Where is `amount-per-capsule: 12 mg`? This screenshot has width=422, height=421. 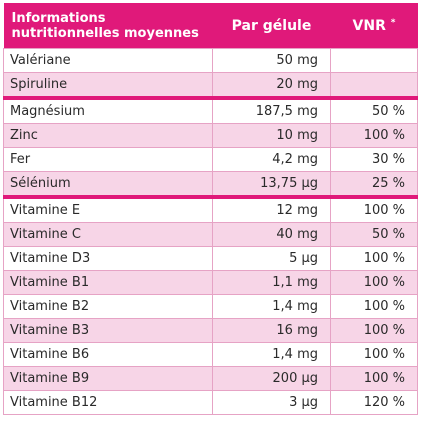 amount-per-capsule: 12 mg is located at coordinates (271, 209).